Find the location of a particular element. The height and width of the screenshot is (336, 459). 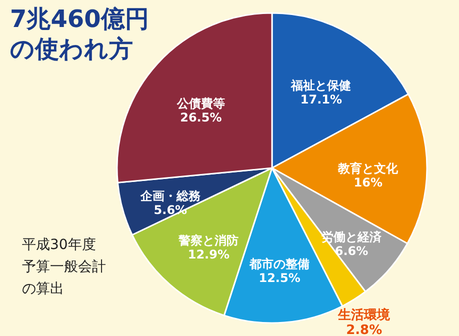

slice-label: 公債費等 is located at coordinates (200, 103).